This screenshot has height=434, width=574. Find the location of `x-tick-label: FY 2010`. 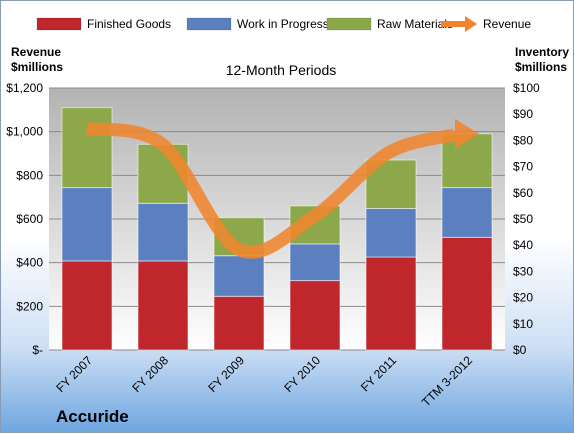

x-tick-label: FY 2010 is located at coordinates (302, 374).